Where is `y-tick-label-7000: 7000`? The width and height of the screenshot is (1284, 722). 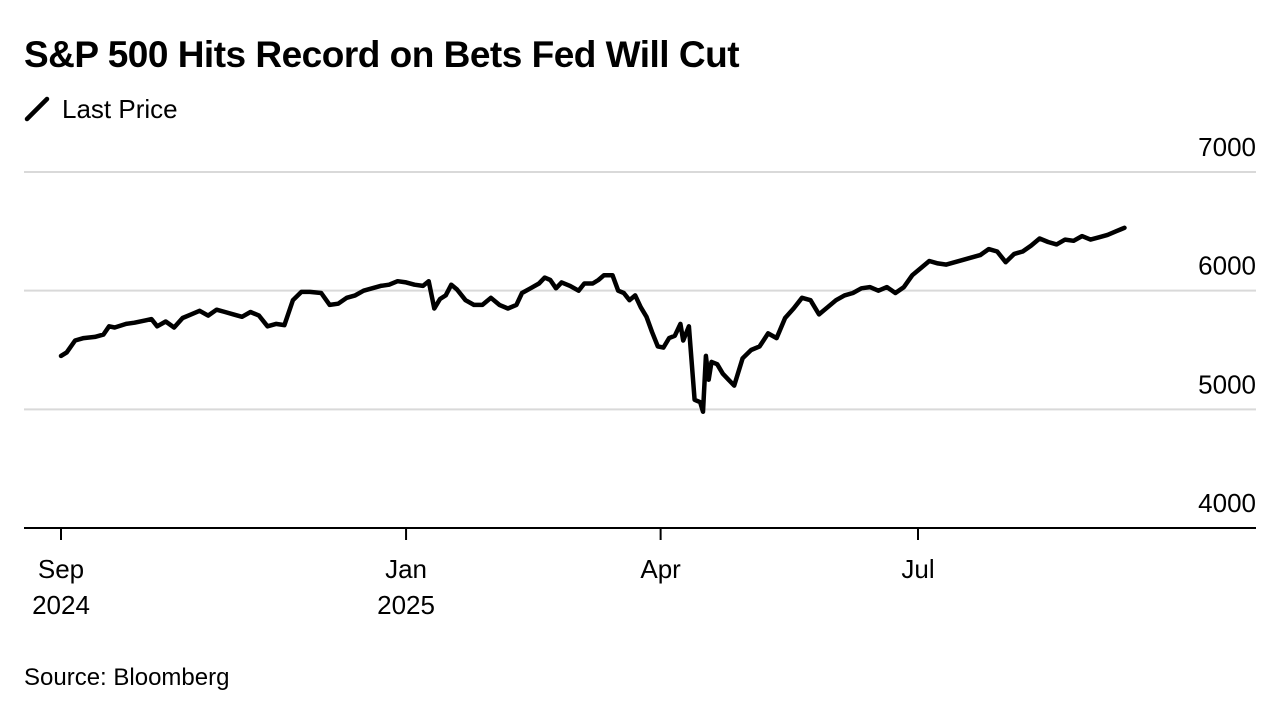 y-tick-label-7000: 7000 is located at coordinates (1227, 147).